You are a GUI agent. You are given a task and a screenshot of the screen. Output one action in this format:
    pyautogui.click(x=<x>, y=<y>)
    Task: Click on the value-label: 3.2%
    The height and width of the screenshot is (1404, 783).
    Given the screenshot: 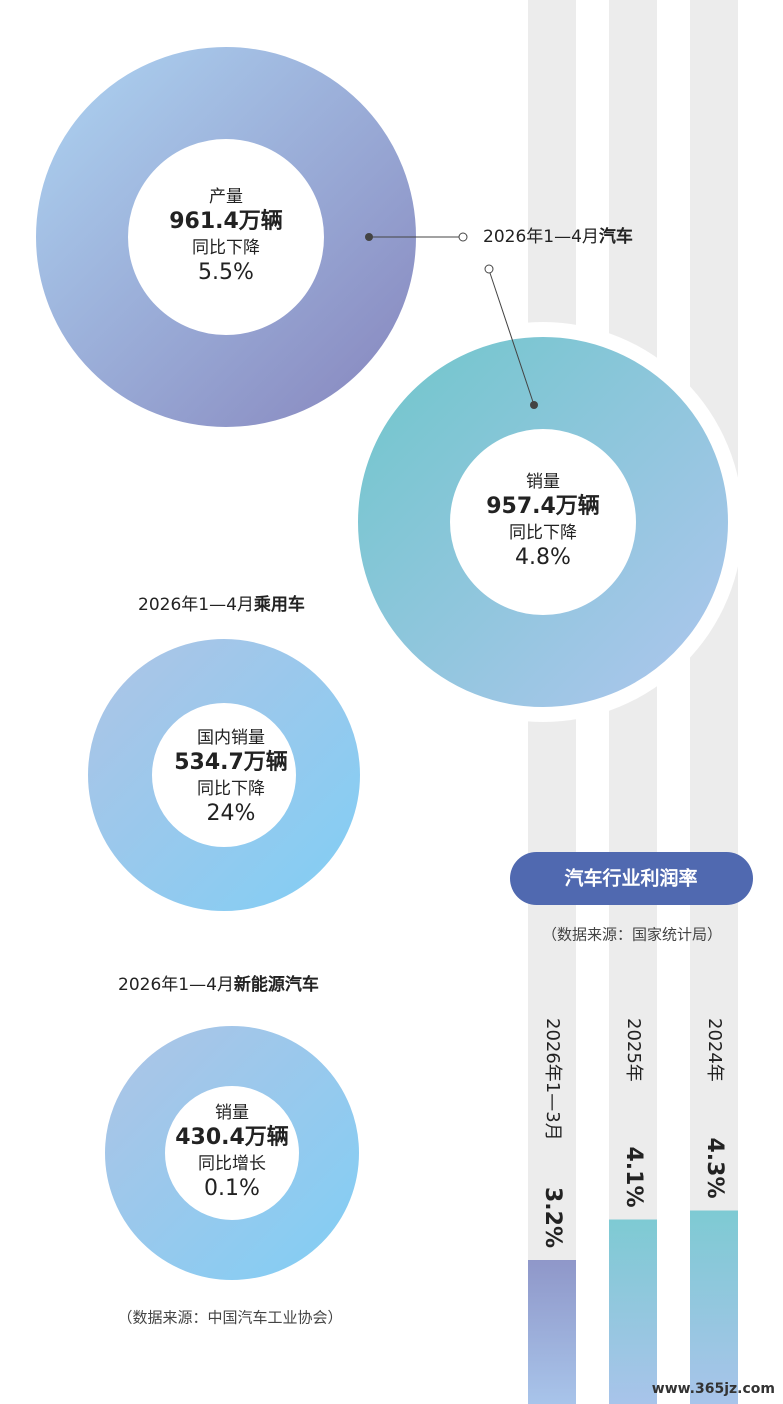 What is the action you would take?
    pyautogui.click(x=552, y=1217)
    